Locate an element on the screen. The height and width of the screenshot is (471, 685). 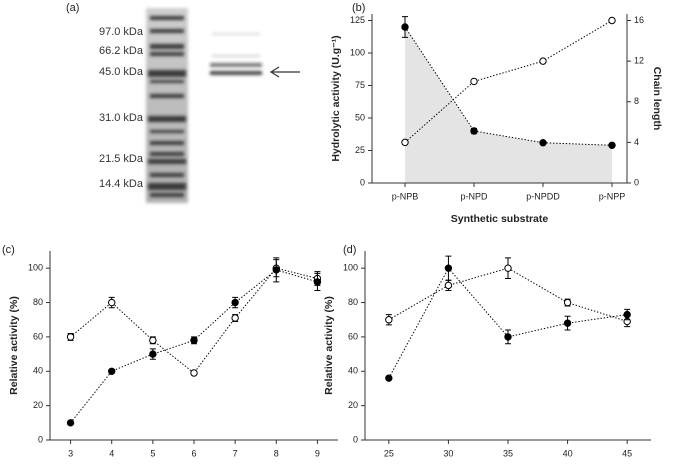
gel-bands is located at coordinates (167, 106).